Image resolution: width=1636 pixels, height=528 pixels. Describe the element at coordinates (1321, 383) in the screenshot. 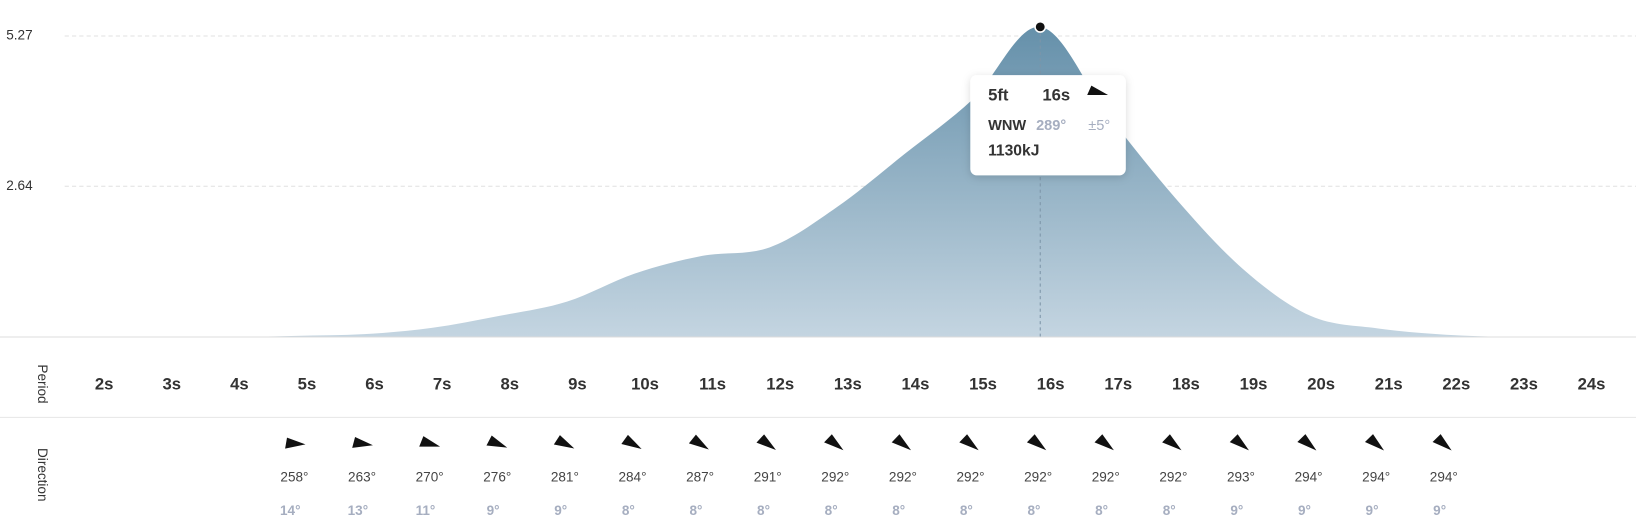

I see `x-tick-label: 20s` at that location.